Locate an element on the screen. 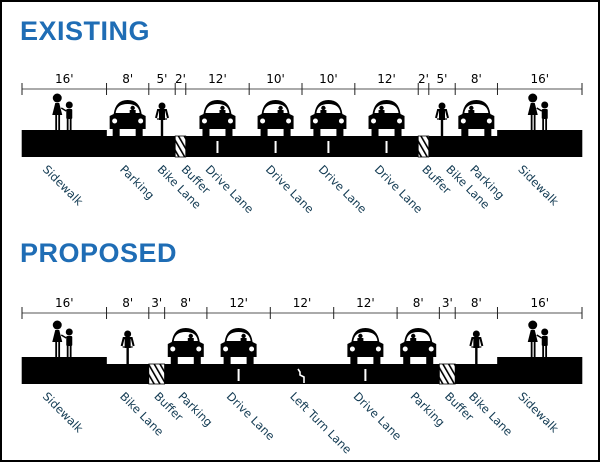  segment-parking: 8' Parking is located at coordinates (422, 362).